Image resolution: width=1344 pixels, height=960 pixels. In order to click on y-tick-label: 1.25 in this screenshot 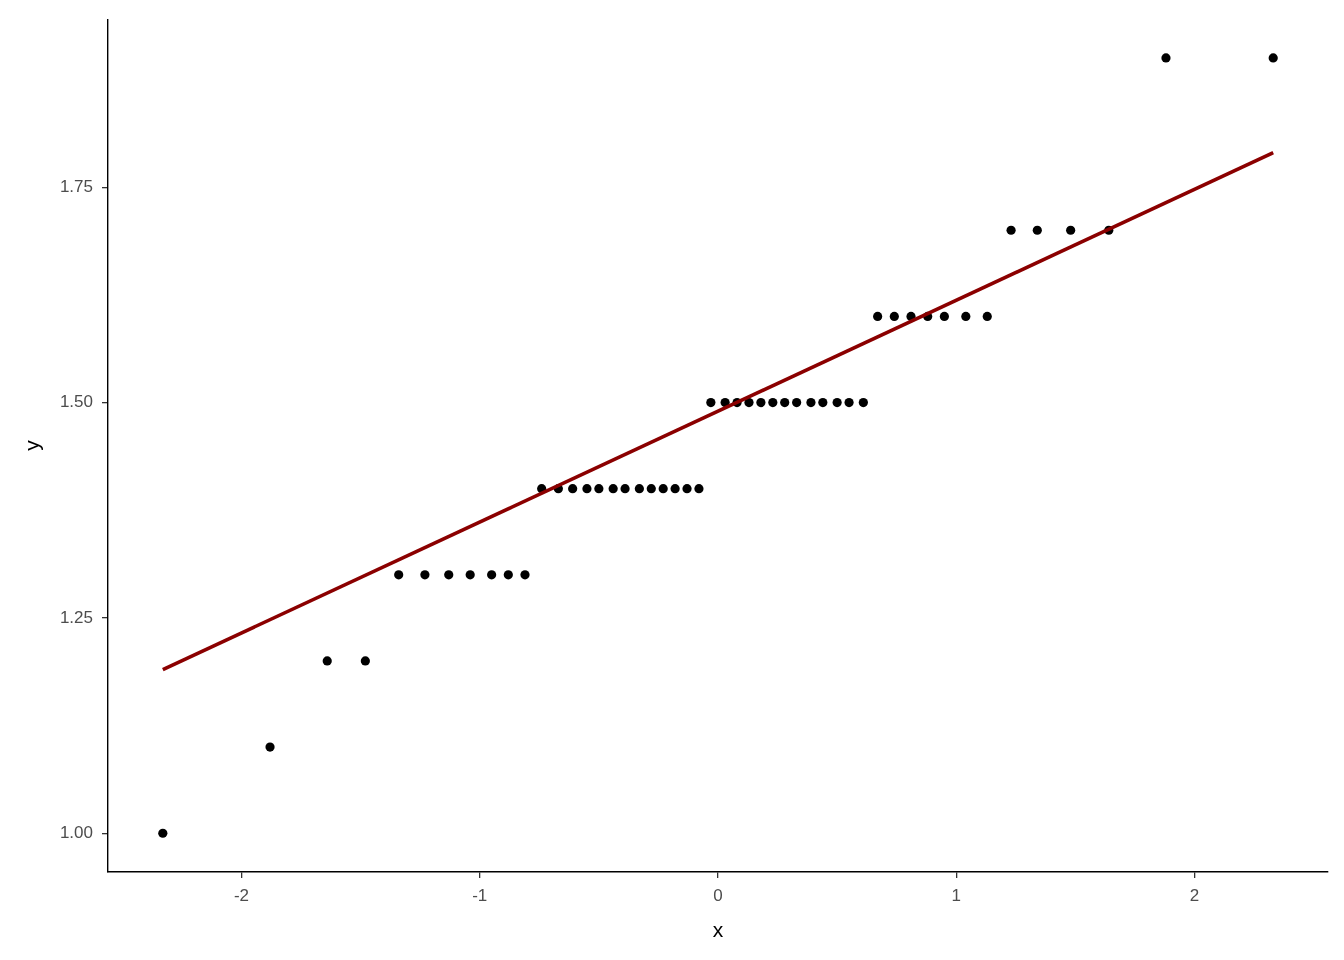, I will do `click(76, 617)`.